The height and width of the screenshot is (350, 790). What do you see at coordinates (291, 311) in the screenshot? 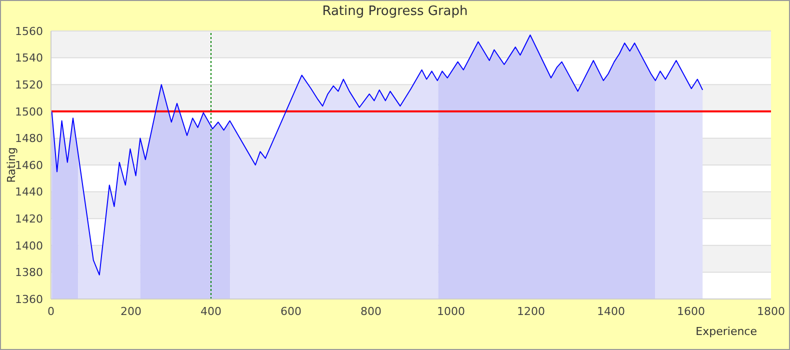
I see `x-tick-label: 600` at bounding box center [291, 311].